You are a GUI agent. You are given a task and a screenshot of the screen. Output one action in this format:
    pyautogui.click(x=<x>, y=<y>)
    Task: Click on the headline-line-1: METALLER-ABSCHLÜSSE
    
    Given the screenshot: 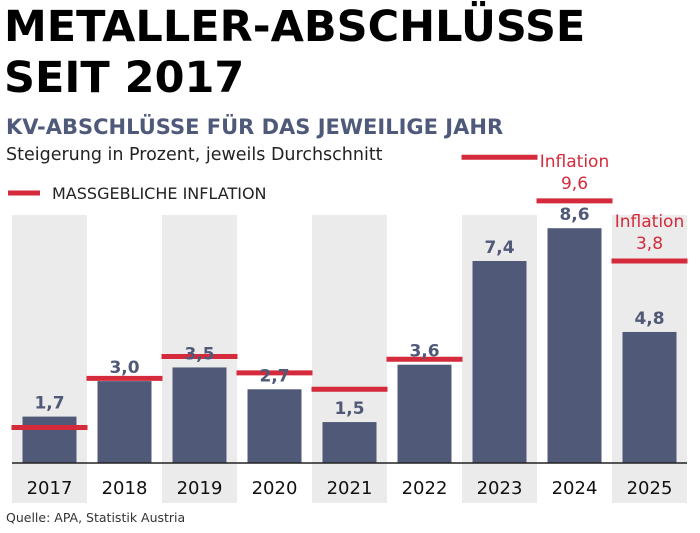 What is the action you would take?
    pyautogui.click(x=295, y=27)
    